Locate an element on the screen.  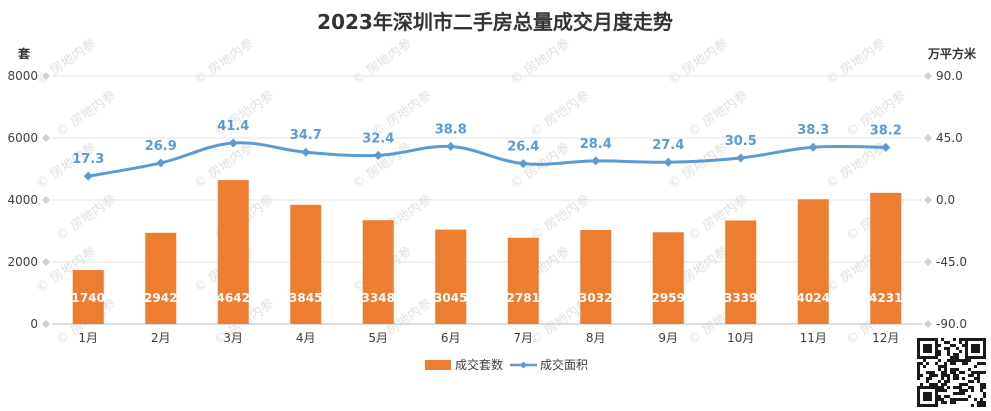
bar-value-label: 4024 is located at coordinates (813, 298).